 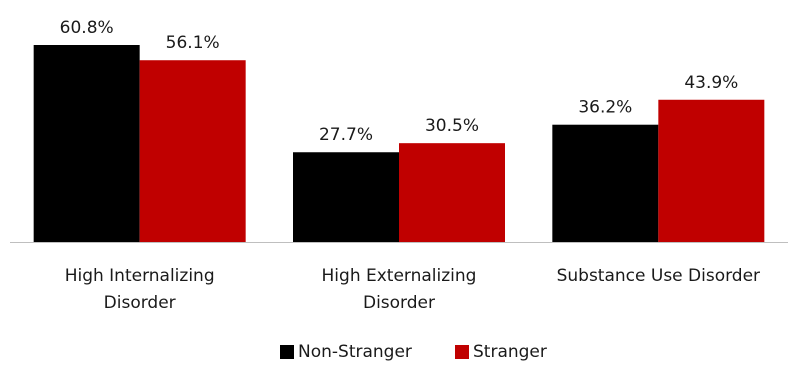 What do you see at coordinates (413, 352) in the screenshot?
I see `legend: Non-Stranger Stranger` at bounding box center [413, 352].